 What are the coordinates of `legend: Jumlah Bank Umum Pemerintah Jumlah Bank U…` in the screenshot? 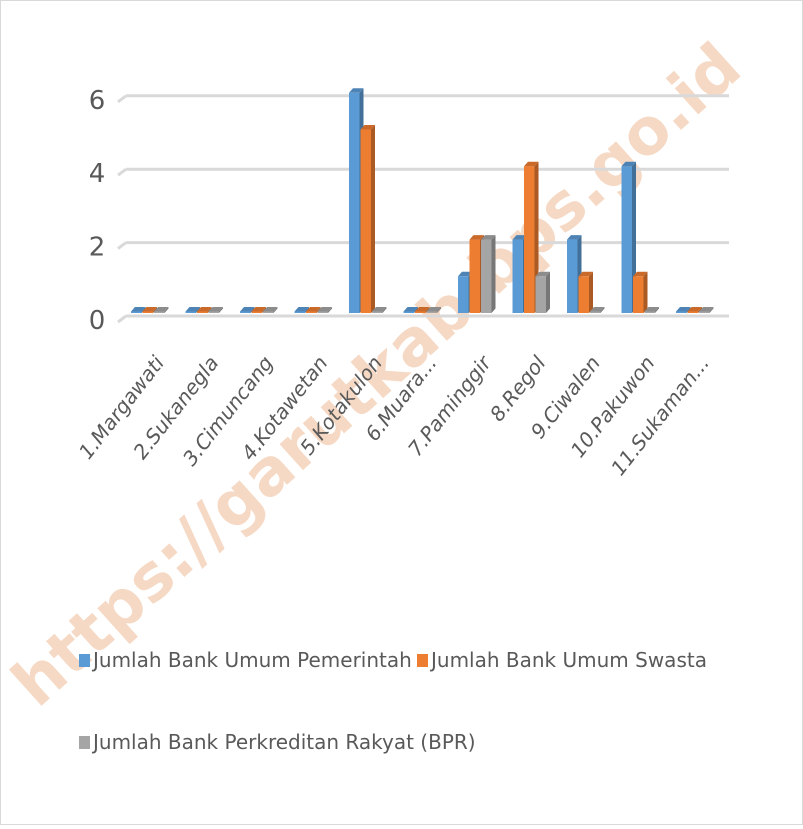 It's located at (393, 701).